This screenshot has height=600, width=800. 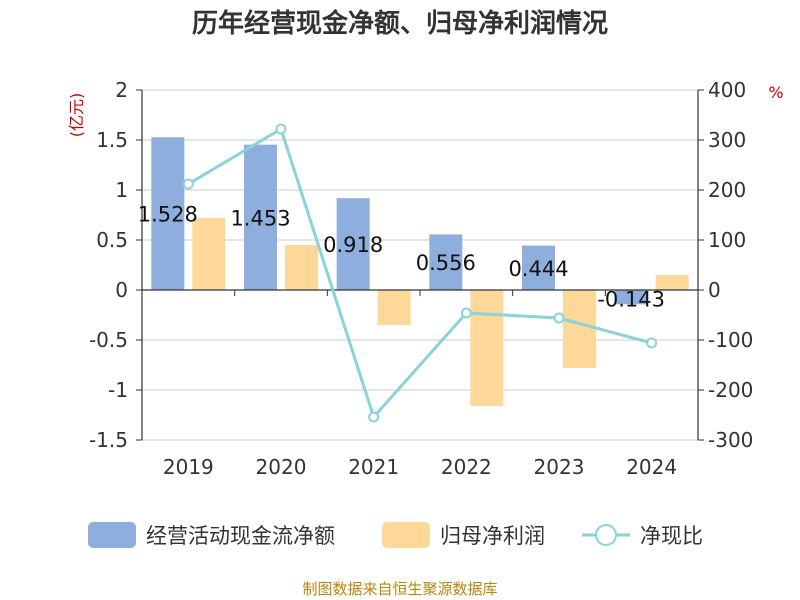 What do you see at coordinates (108, 440) in the screenshot?
I see `left-tick-label: -1.5` at bounding box center [108, 440].